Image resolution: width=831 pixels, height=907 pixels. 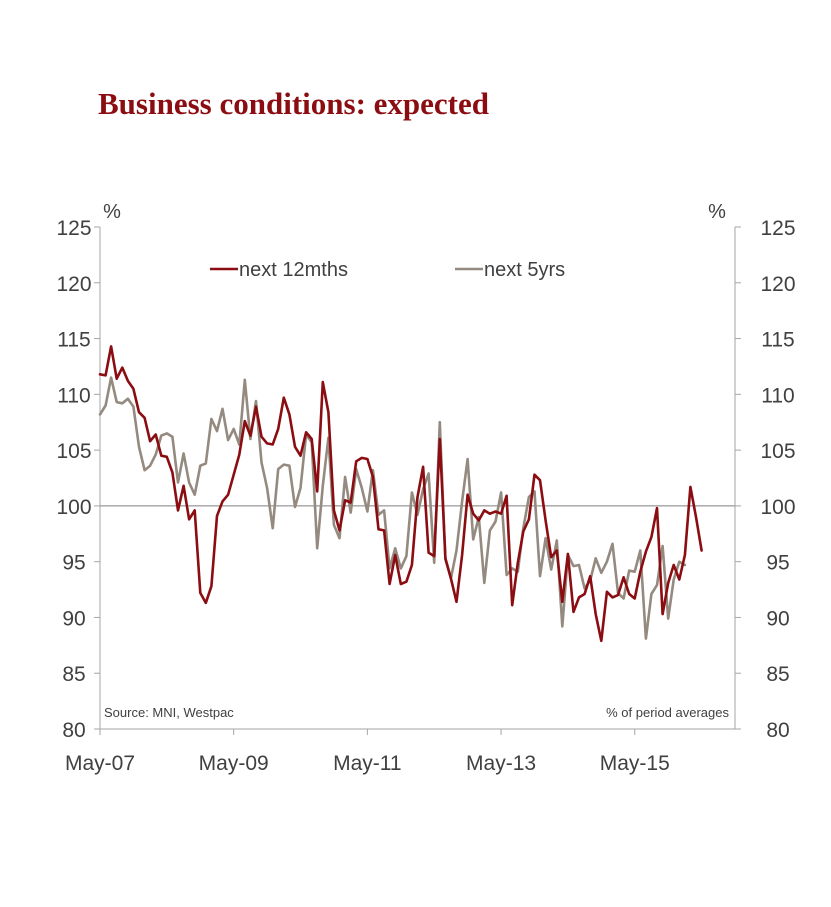 What do you see at coordinates (367, 763) in the screenshot?
I see `x-tick-label-May-11: May-11` at bounding box center [367, 763].